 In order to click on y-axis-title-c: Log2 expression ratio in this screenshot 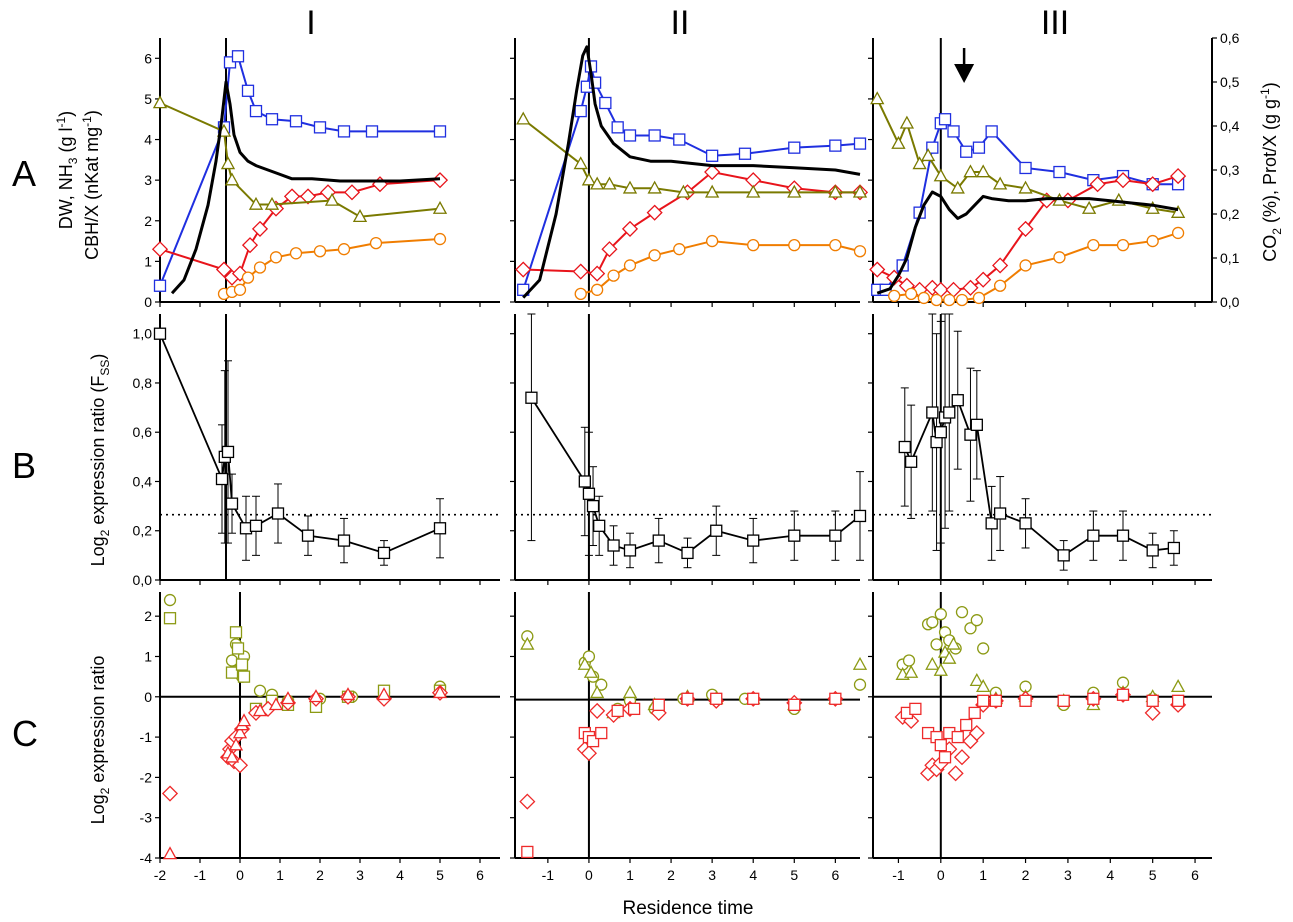, I will do `click(100, 740)`.